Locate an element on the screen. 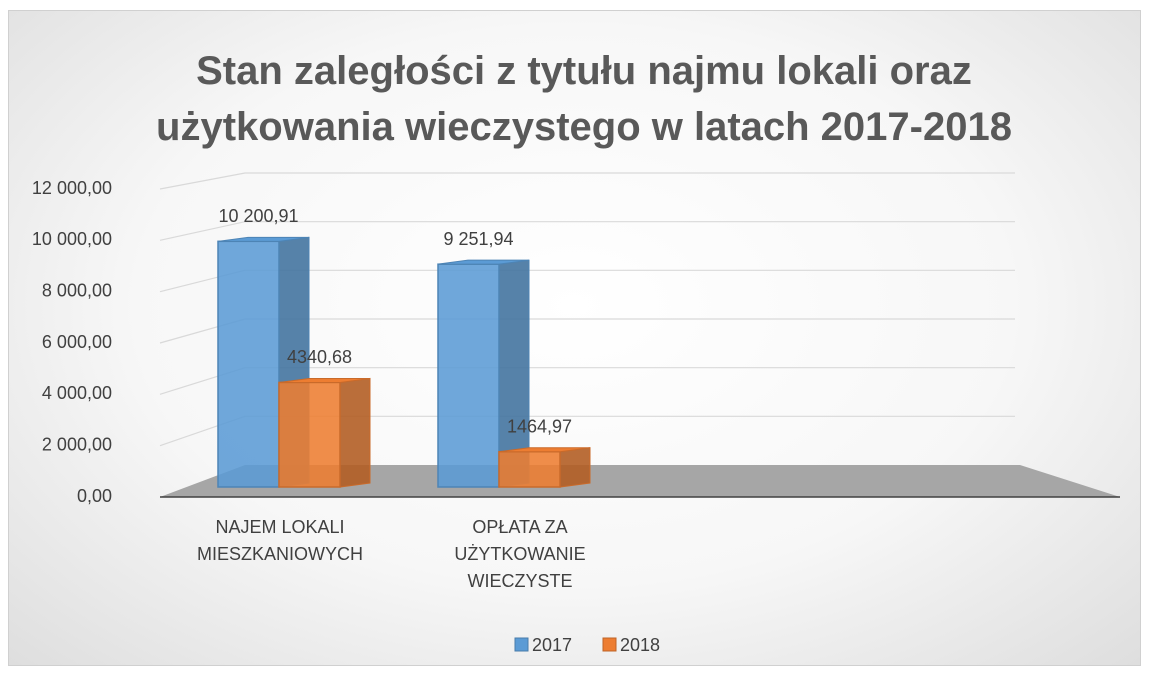  value-label: 4340,68 is located at coordinates (319, 357).